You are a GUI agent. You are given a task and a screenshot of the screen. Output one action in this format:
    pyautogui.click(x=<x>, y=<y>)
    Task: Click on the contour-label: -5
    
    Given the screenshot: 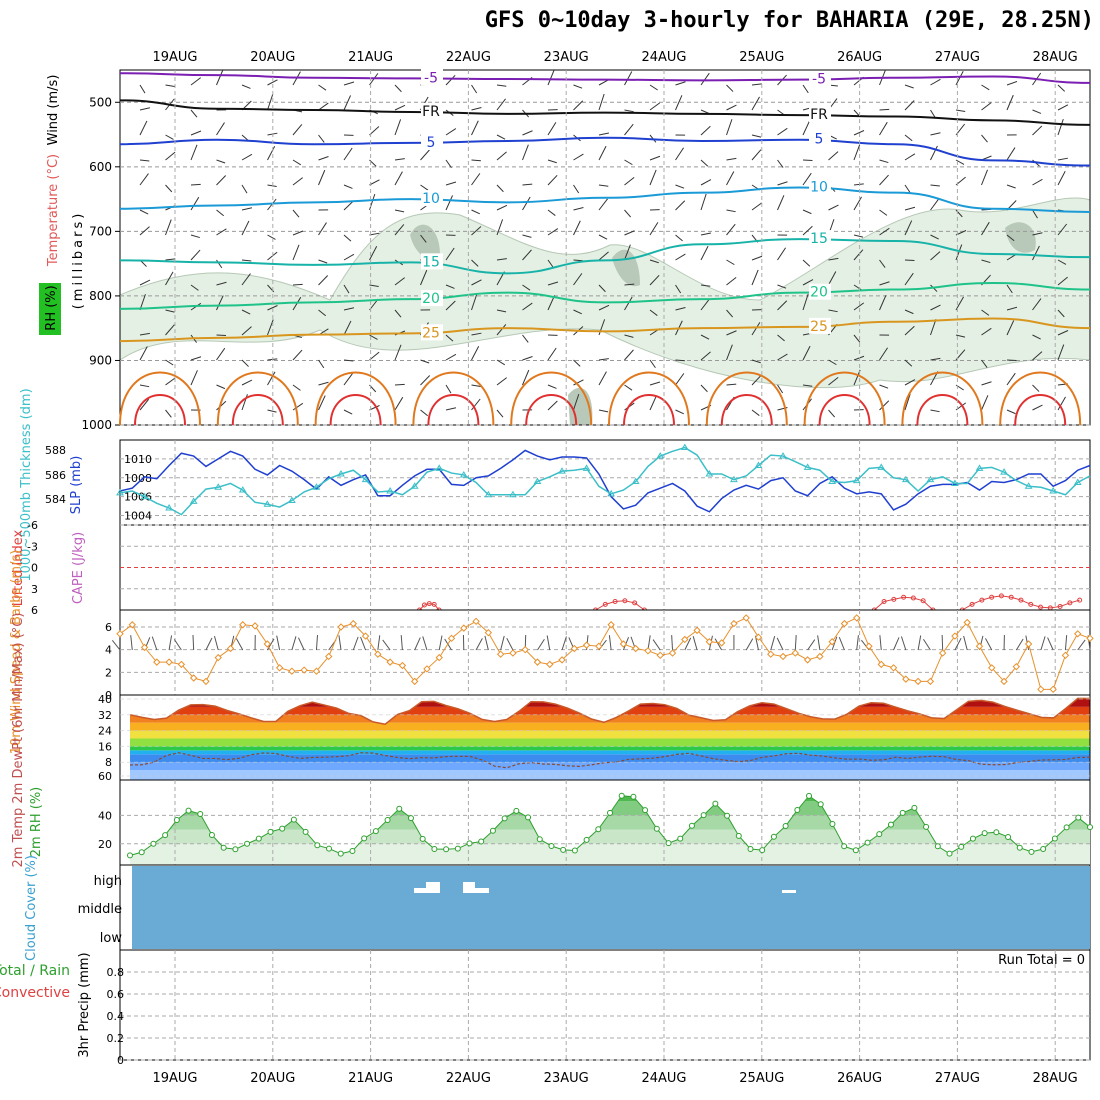 What is the action you would take?
    pyautogui.click(x=819, y=80)
    